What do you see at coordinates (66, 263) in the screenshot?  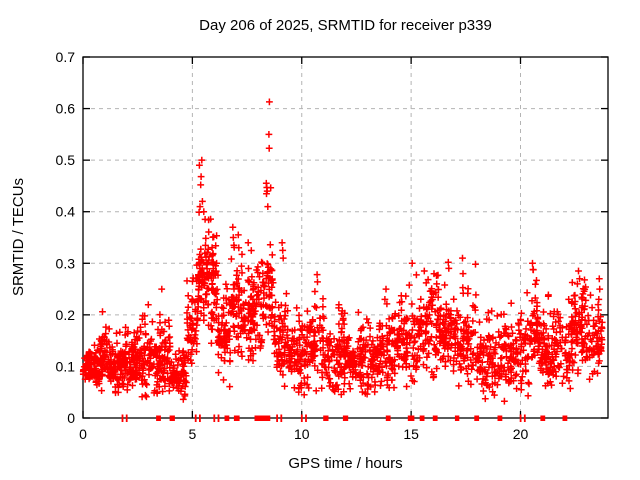 I see `svg-text: 0.3` at bounding box center [66, 263].